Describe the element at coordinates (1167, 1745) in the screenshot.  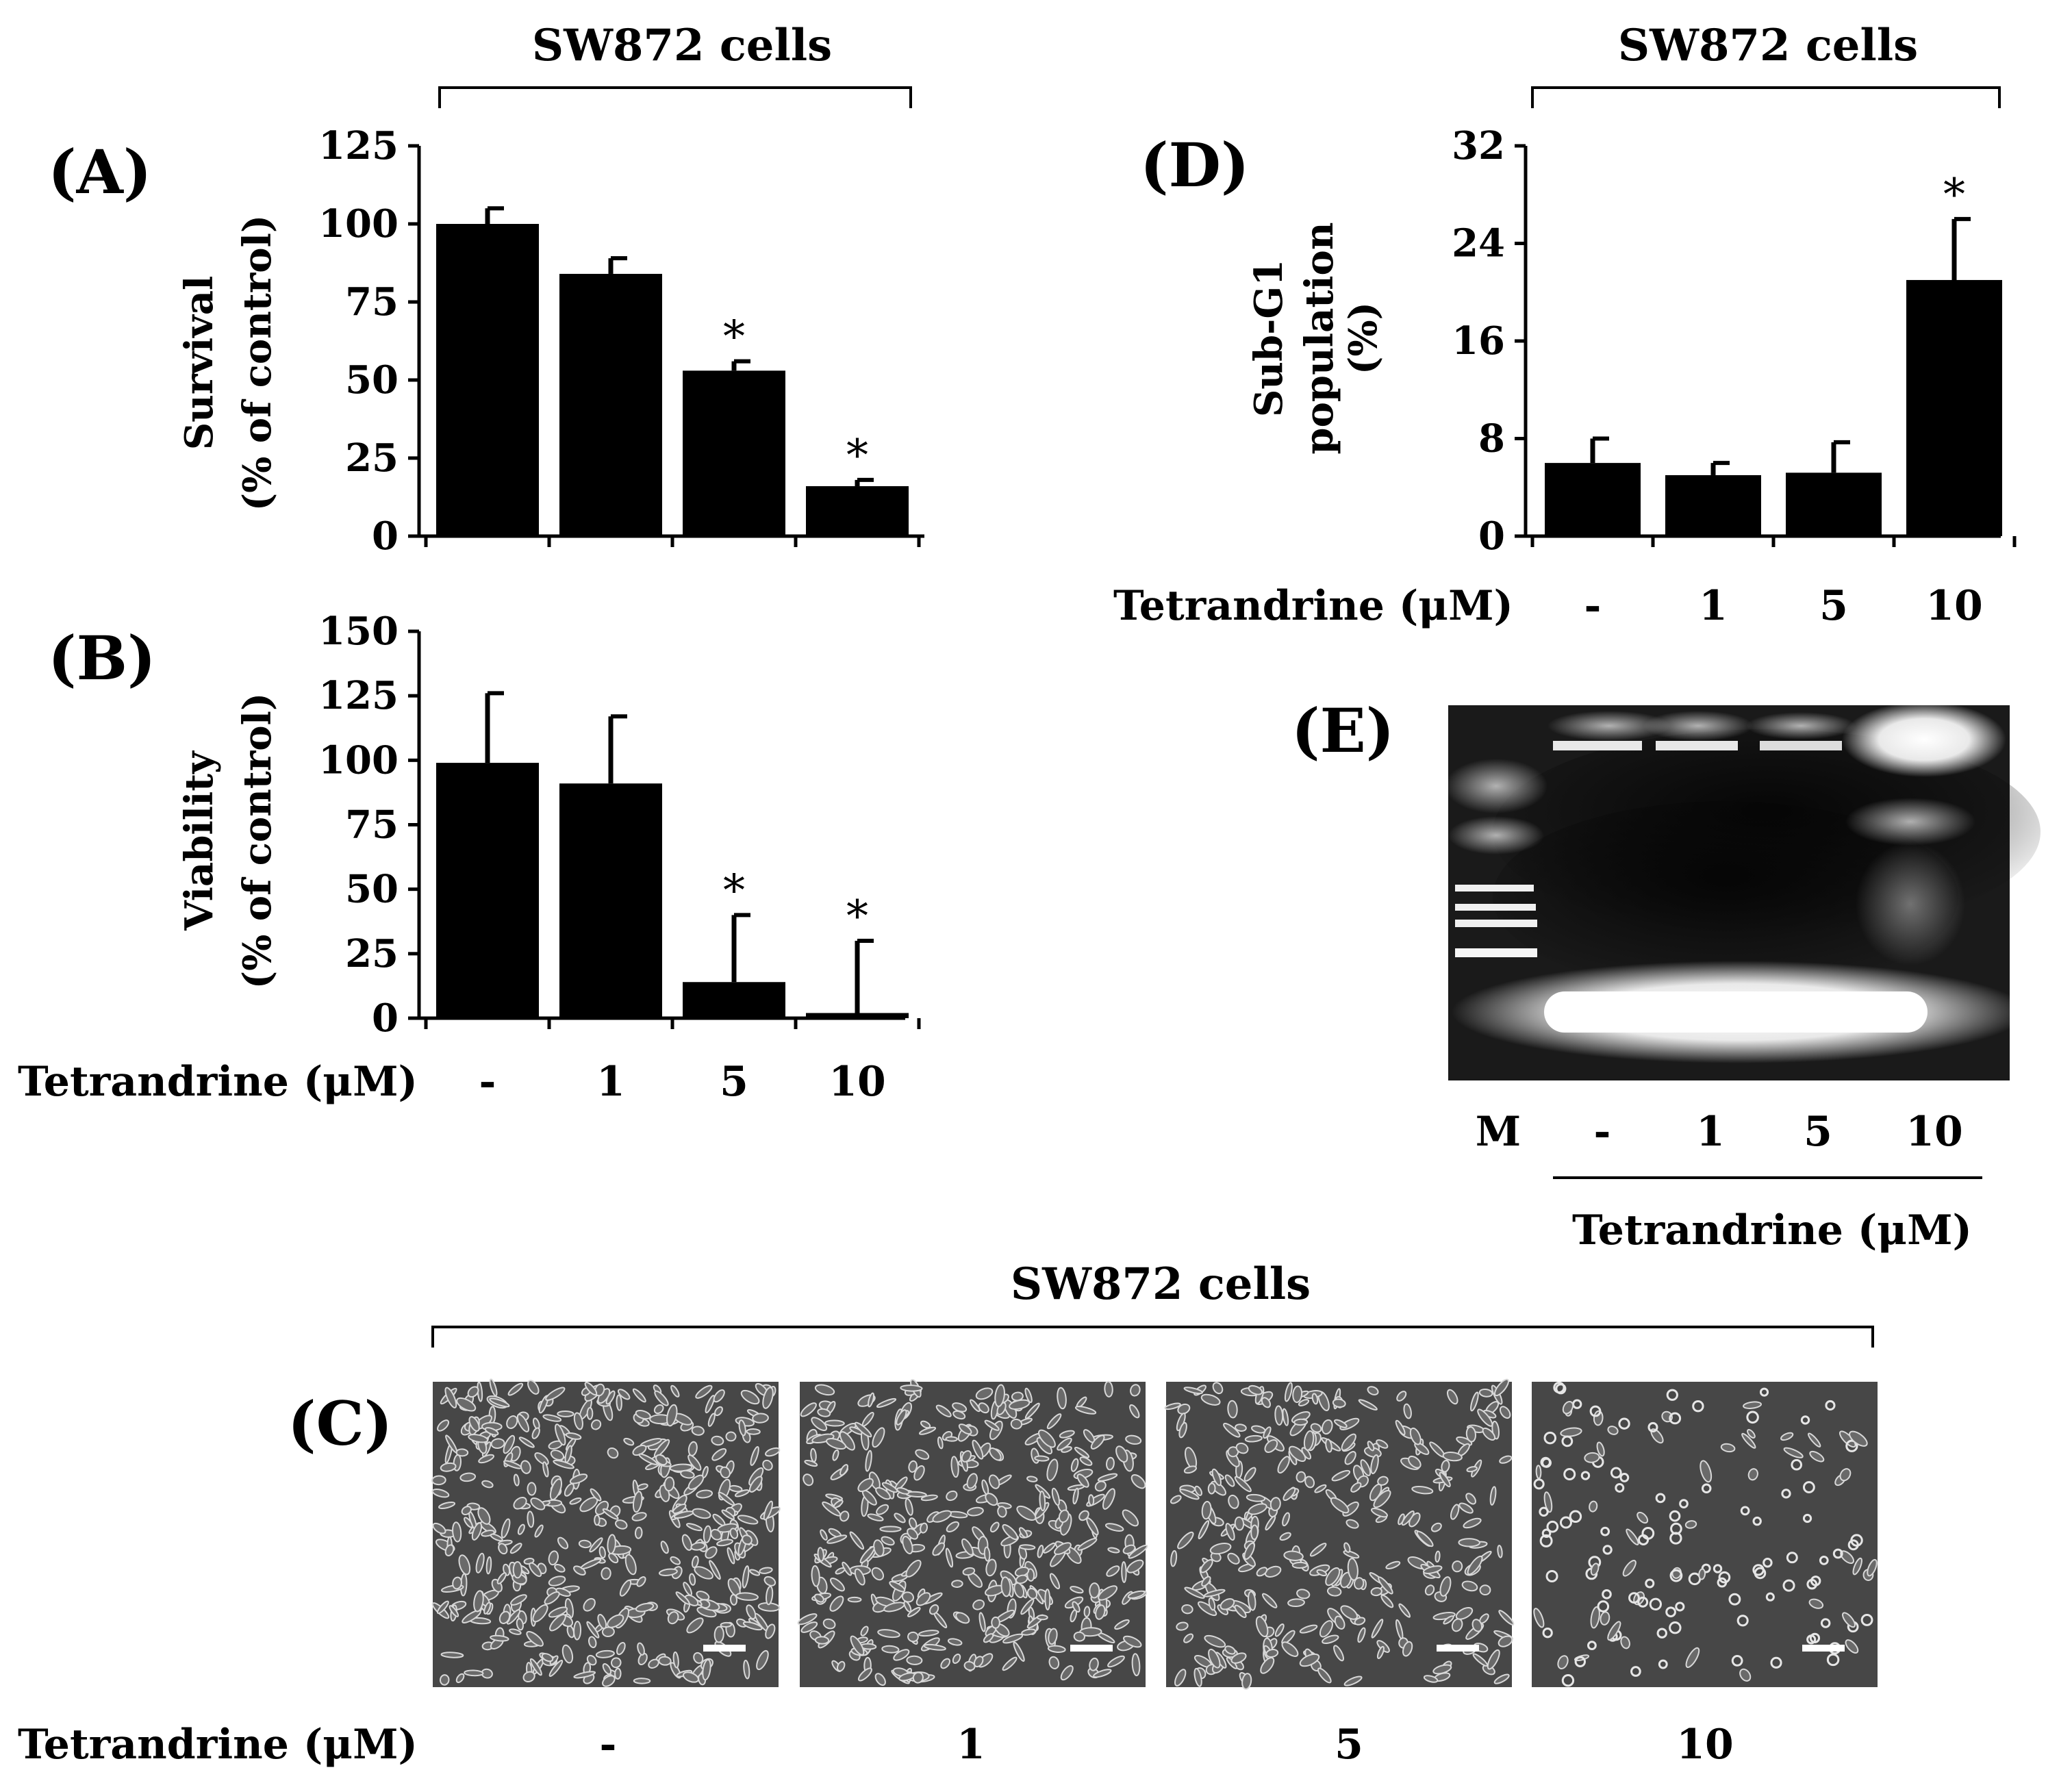
I see `micrograph-labels: - 1 5 10` at that location.